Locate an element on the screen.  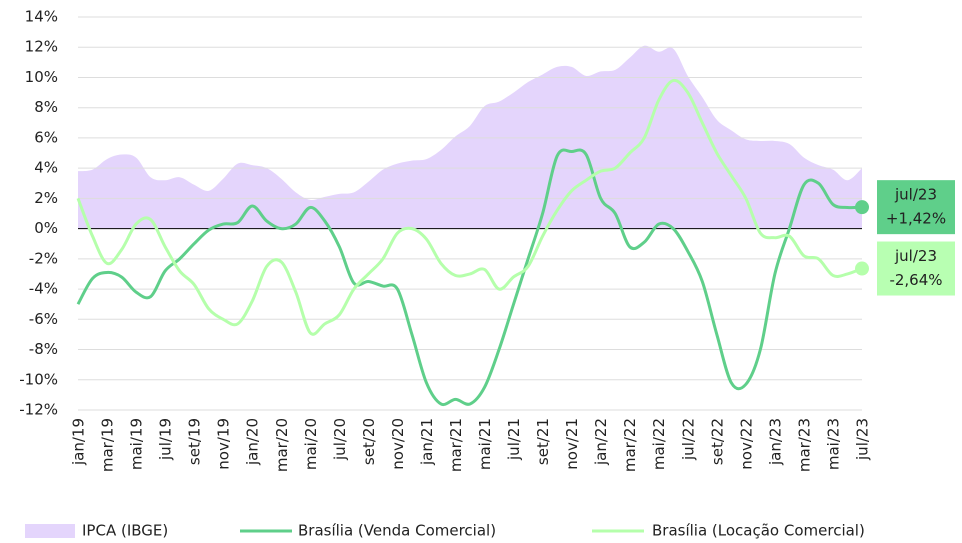
y-tick-label: -2% is located at coordinates (43, 258).